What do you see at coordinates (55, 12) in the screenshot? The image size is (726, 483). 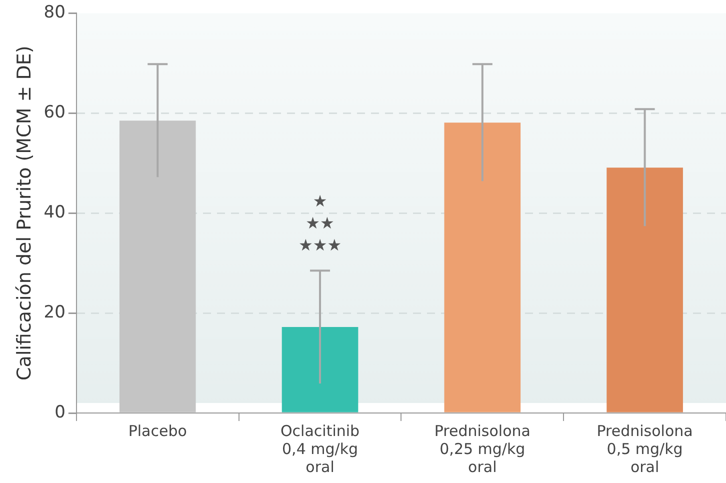 I see `y-tick-label: 80` at bounding box center [55, 12].